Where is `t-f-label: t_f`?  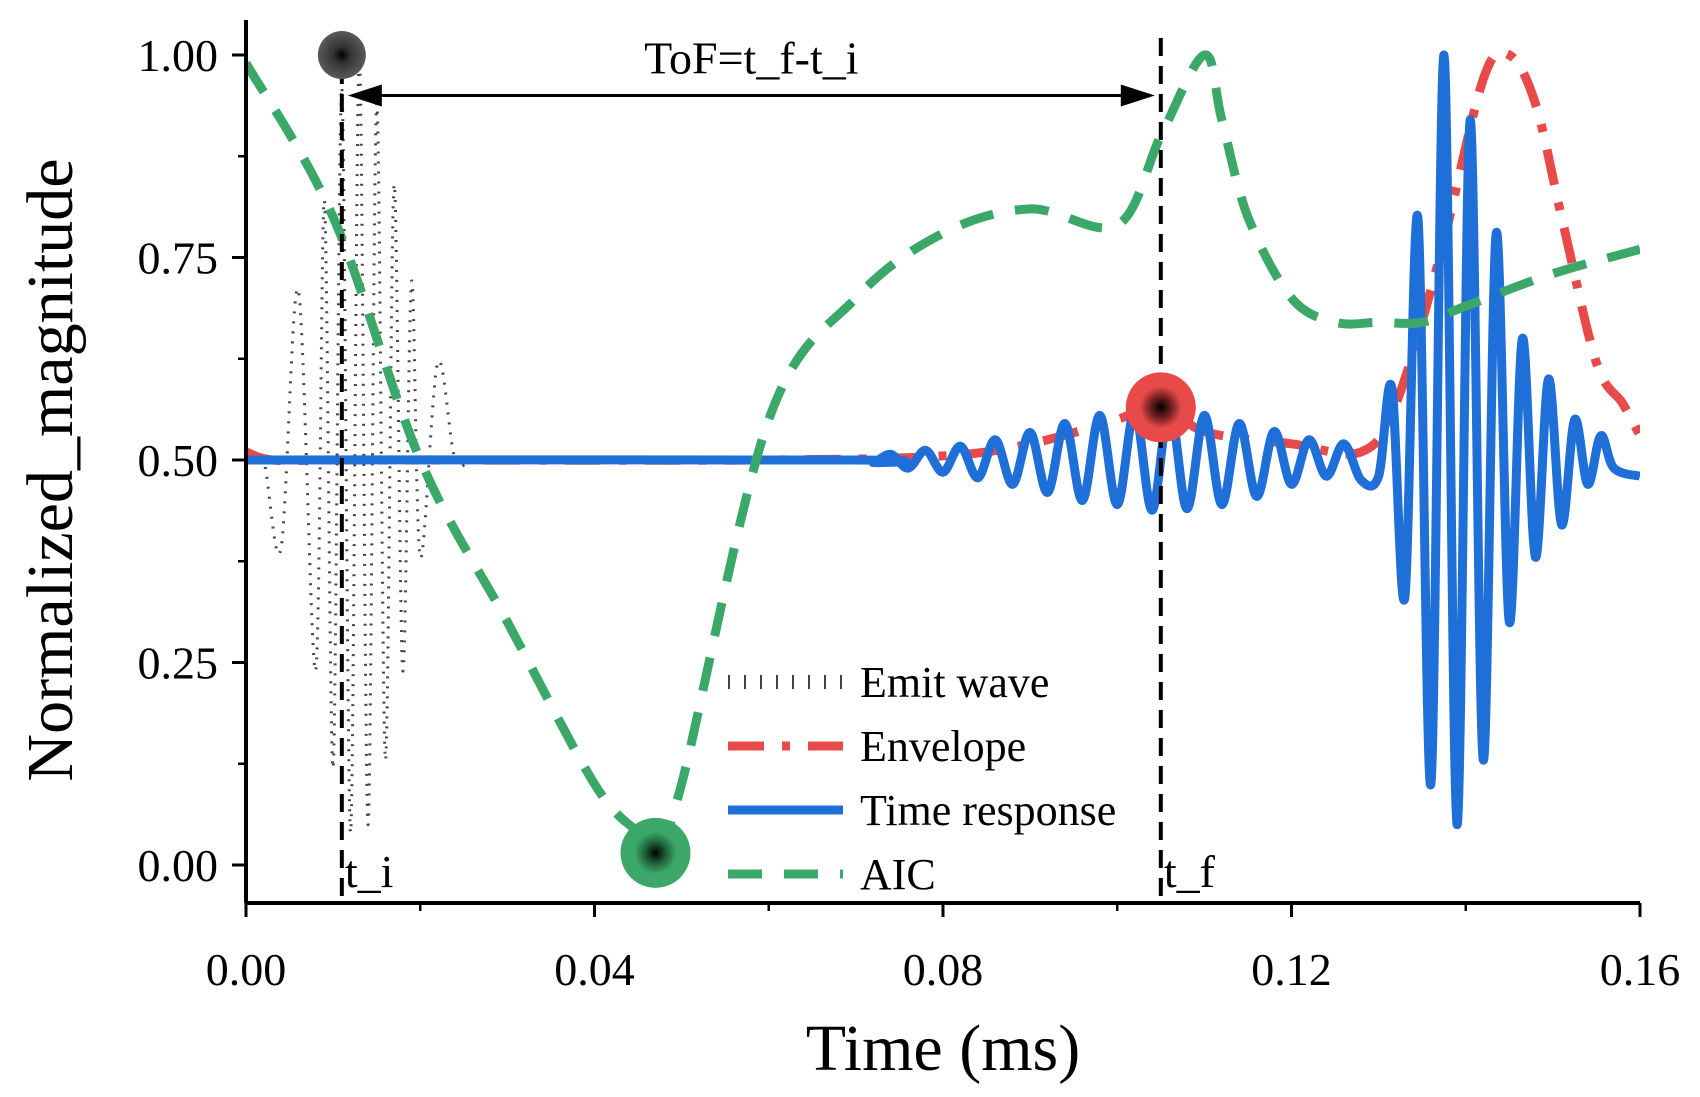 t-f-label: t_f is located at coordinates (1190, 871).